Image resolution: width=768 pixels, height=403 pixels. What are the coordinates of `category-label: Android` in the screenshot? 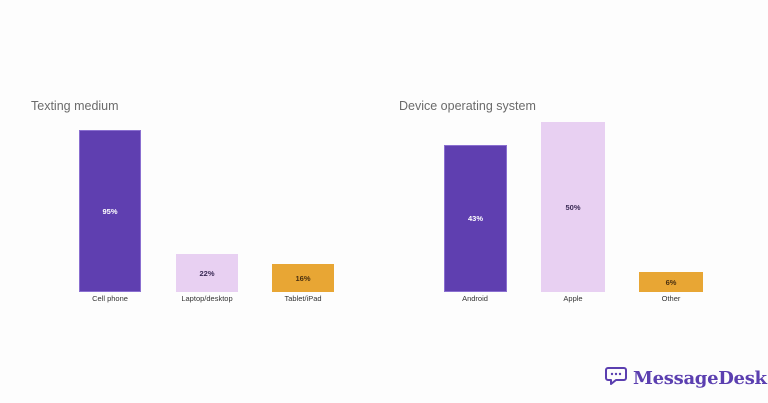 It's located at (475, 298).